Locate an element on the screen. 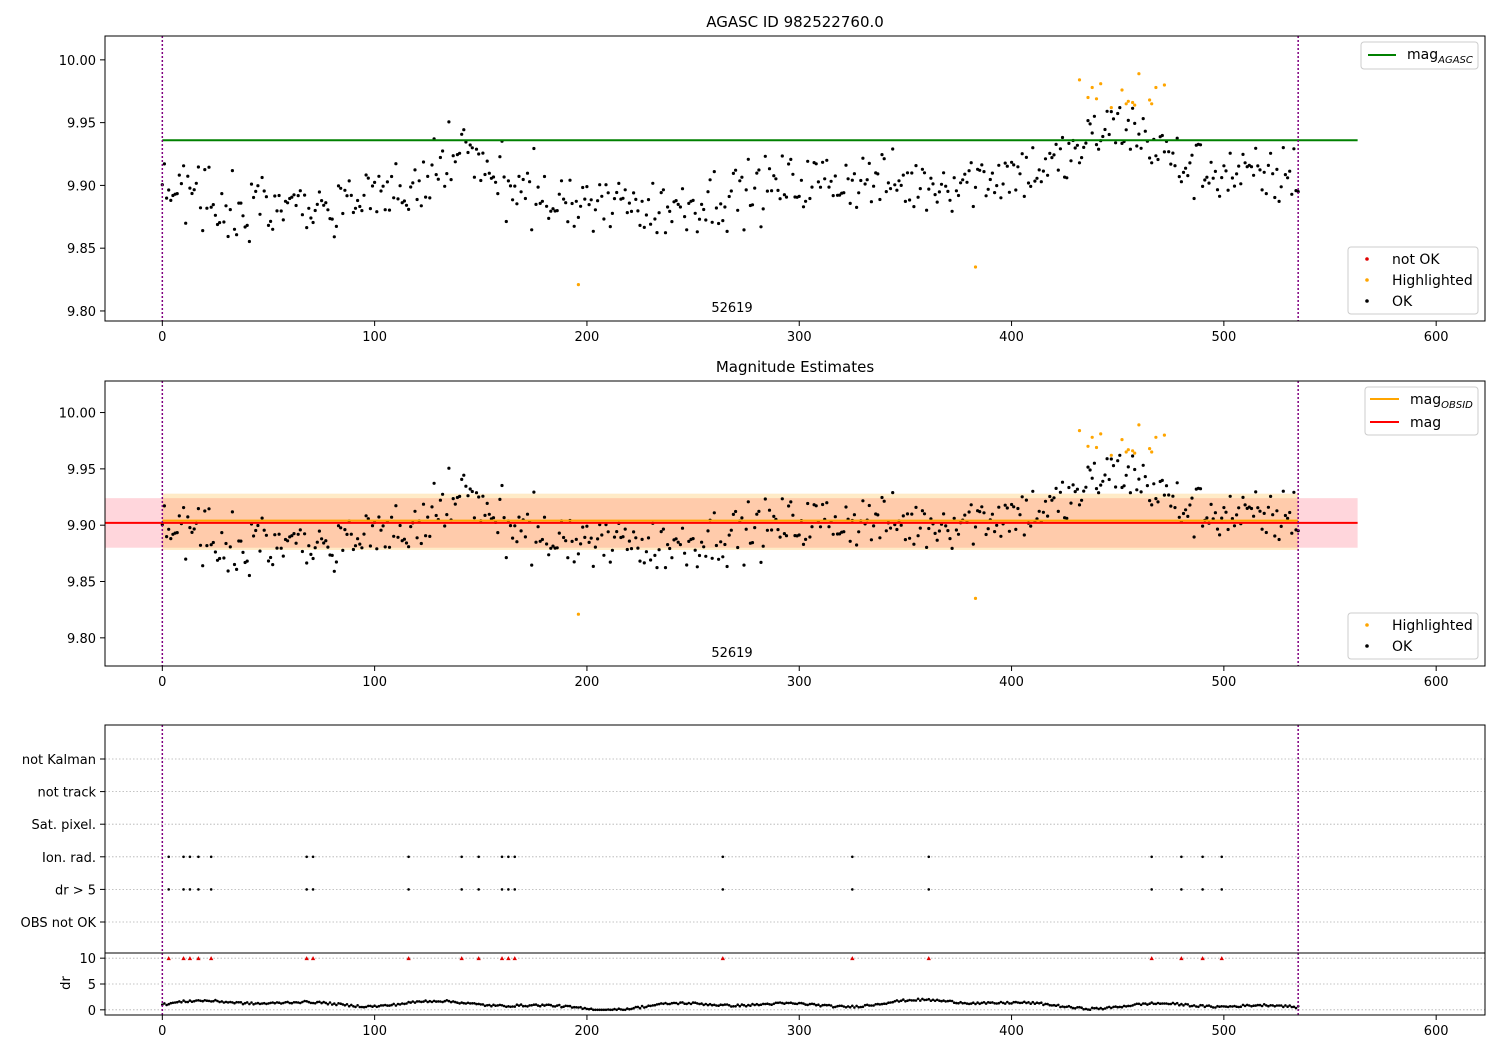 Image resolution: width=1500 pixels, height=1050 pixels. legend2-highlighted-label: Highlighted is located at coordinates (1432, 626).